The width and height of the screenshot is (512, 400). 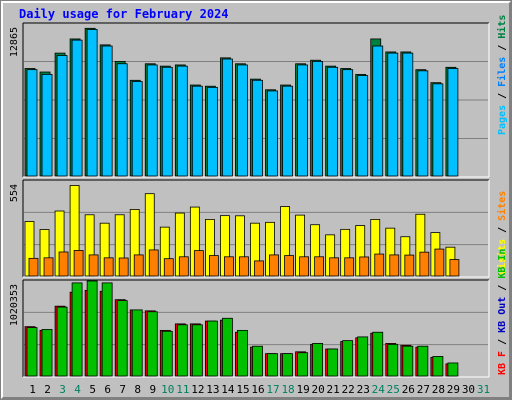 I want to click on legend-entry: KB Out, so click(x=502, y=315).